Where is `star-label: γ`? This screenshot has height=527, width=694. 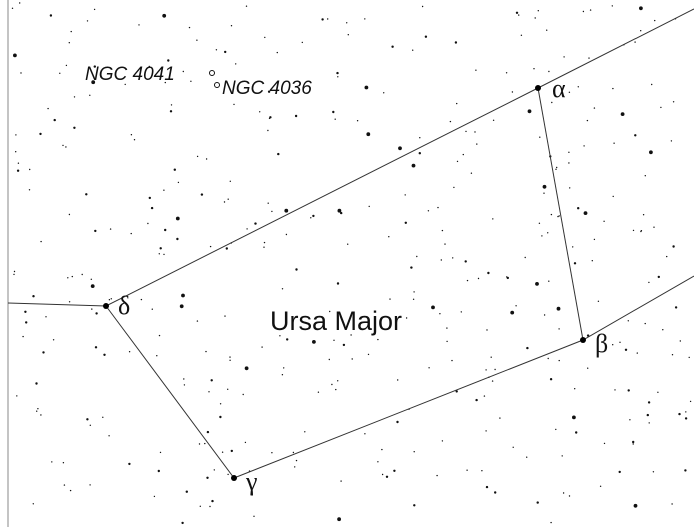 star-label: γ is located at coordinates (251, 481).